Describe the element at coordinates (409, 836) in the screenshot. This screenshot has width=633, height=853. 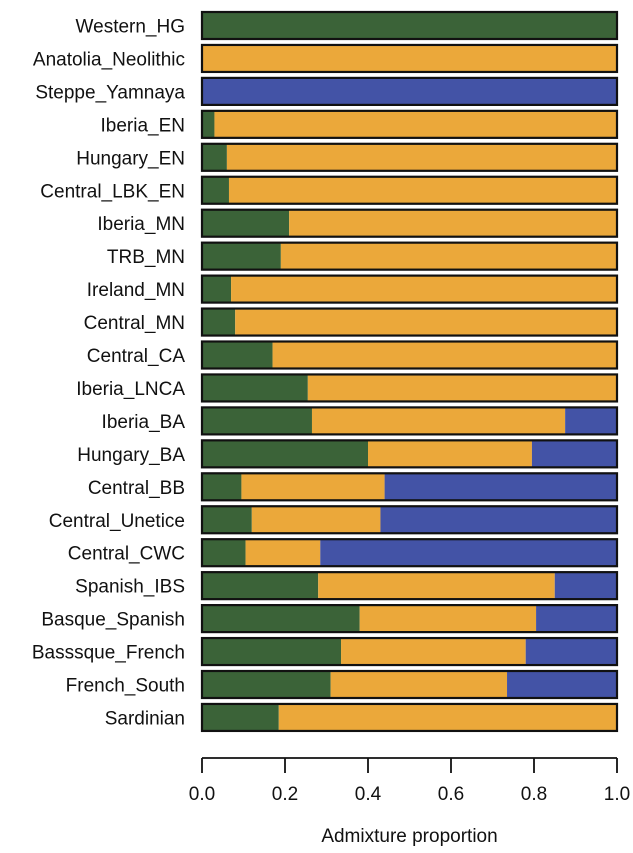
I see `x-axis-label: Admixture proportion` at that location.